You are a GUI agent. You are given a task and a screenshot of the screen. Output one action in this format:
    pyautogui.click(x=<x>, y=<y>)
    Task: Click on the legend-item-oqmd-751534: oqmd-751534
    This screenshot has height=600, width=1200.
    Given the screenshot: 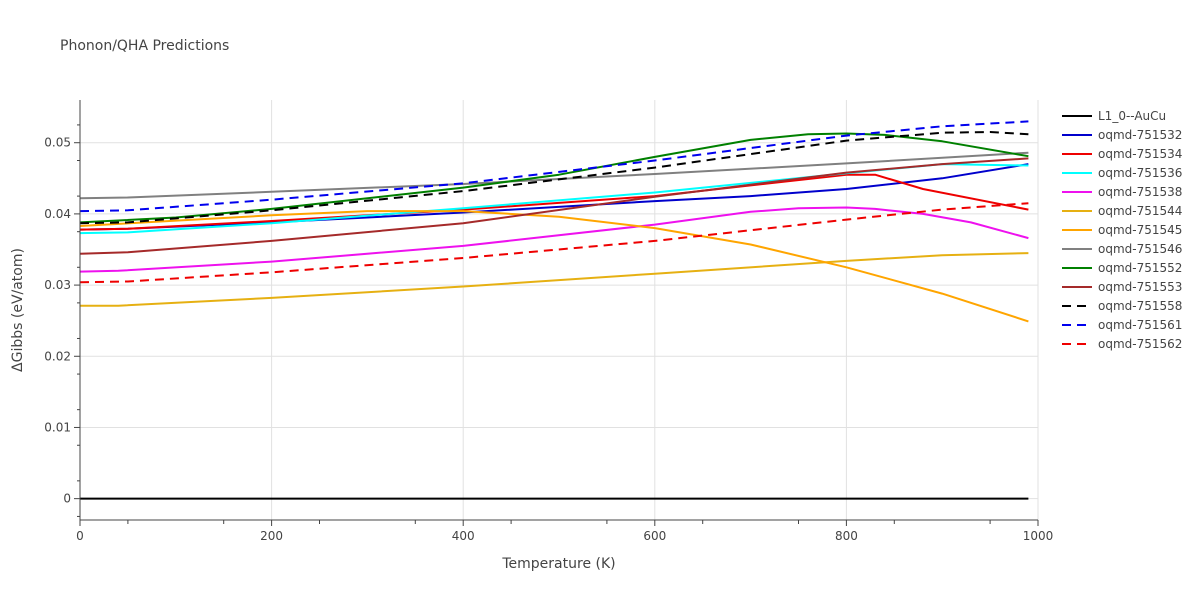 What is the action you would take?
    pyautogui.click(x=1122, y=154)
    